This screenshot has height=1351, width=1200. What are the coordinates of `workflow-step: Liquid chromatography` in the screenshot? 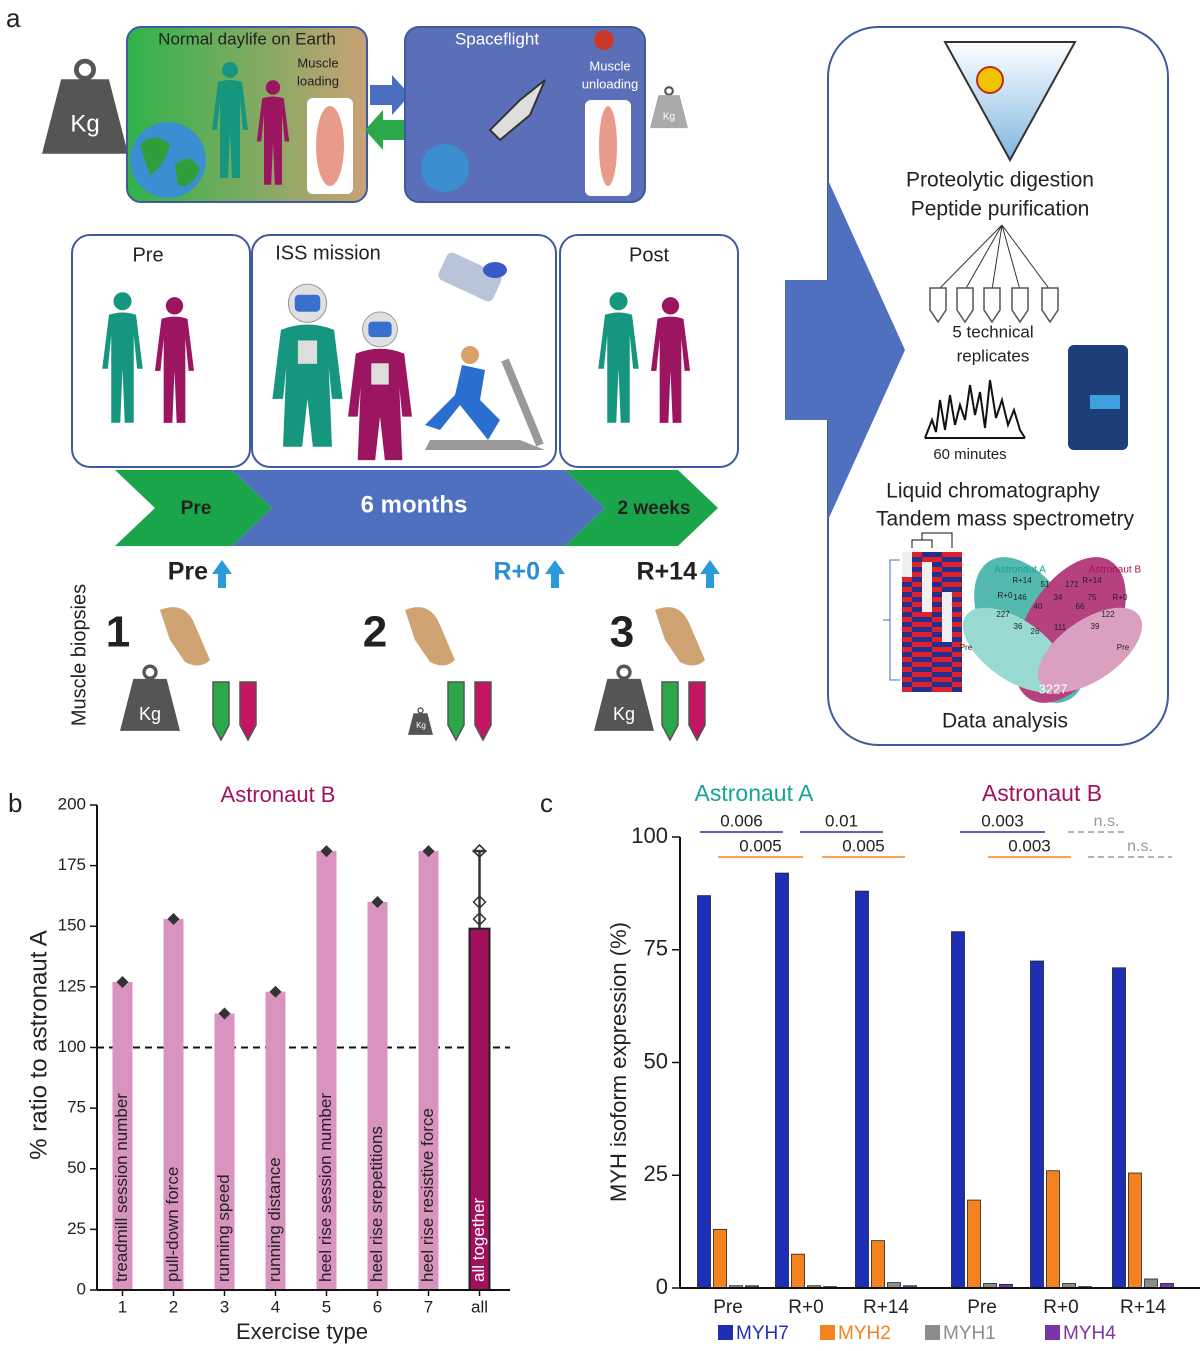 It's located at (993, 491).